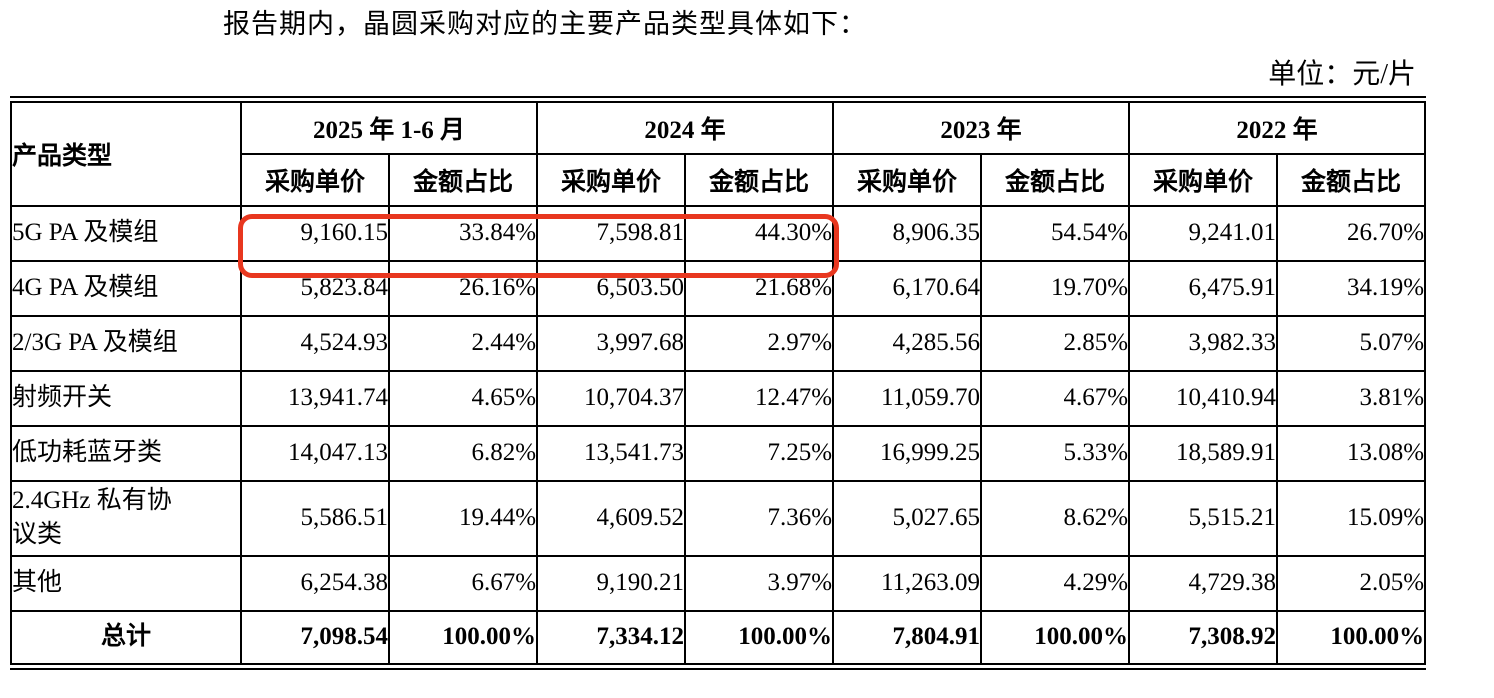 Image resolution: width=1494 pixels, height=698 pixels. Describe the element at coordinates (907, 288) in the screenshot. I see `cell-value: 6,170.64` at that location.